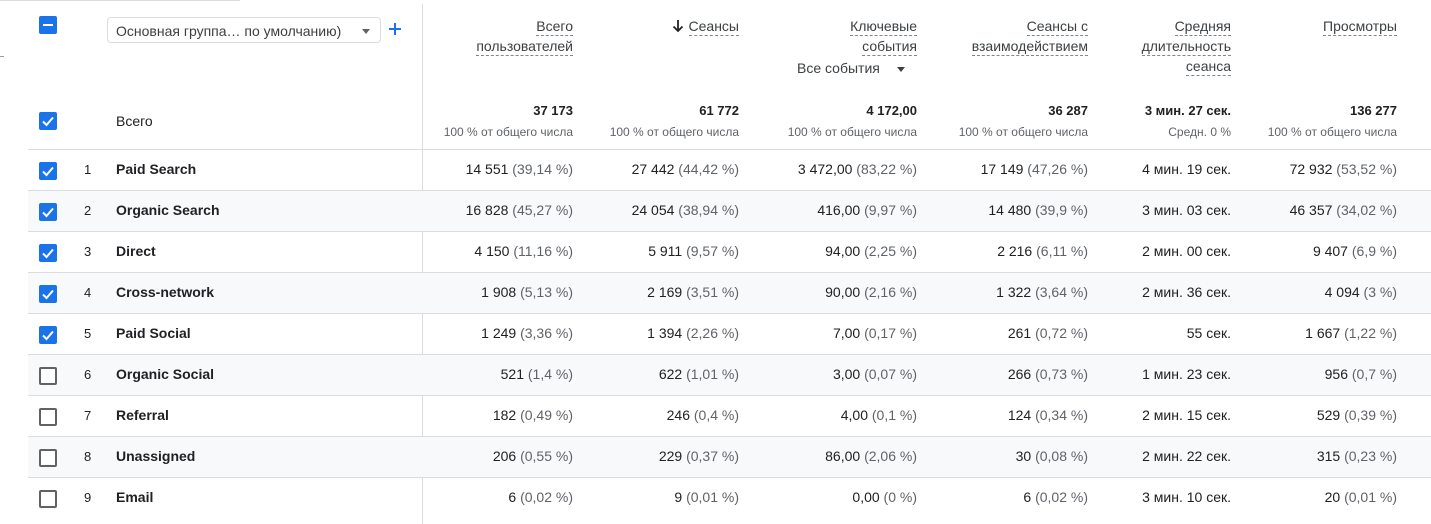 The width and height of the screenshot is (1431, 524). I want to click on cell-percent: (6,9 %), so click(1374, 251).